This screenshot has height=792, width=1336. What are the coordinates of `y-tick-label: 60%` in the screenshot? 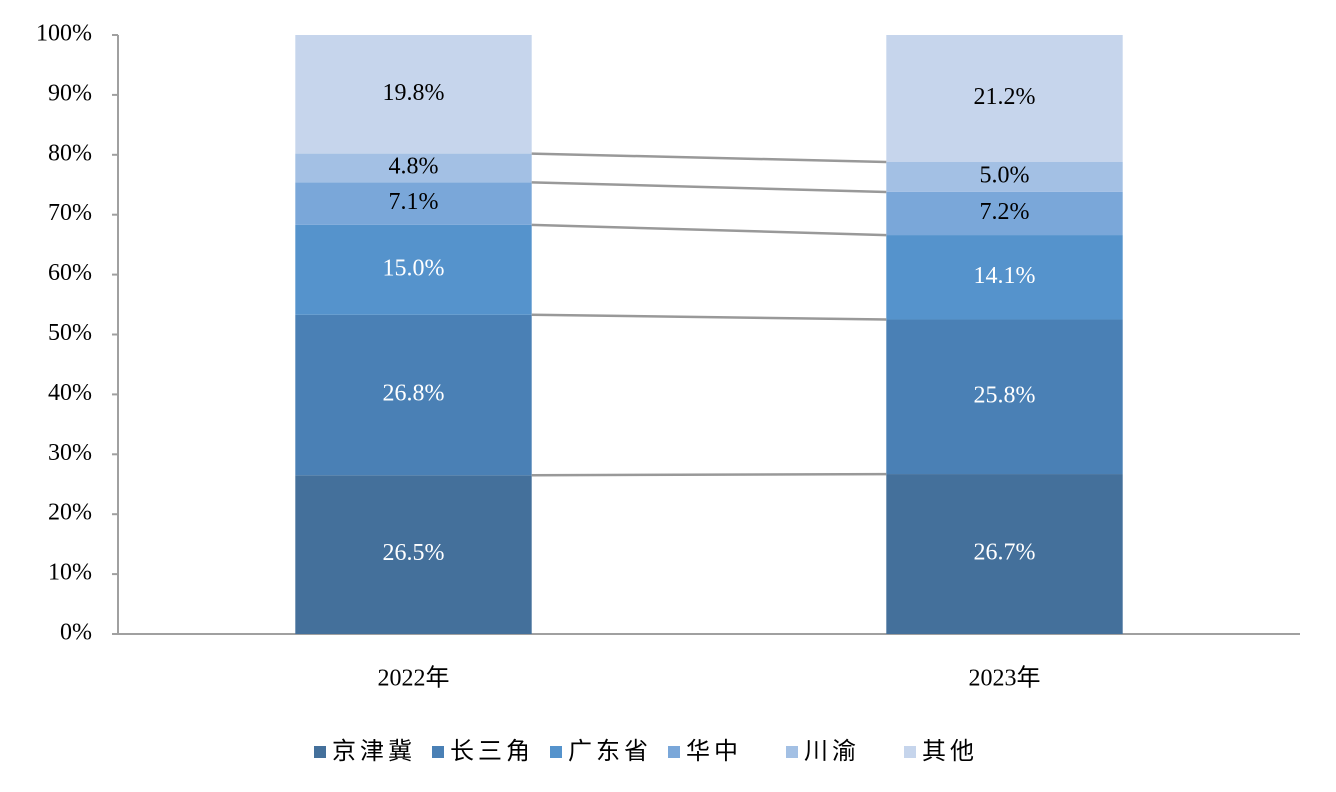 It's located at (70, 273).